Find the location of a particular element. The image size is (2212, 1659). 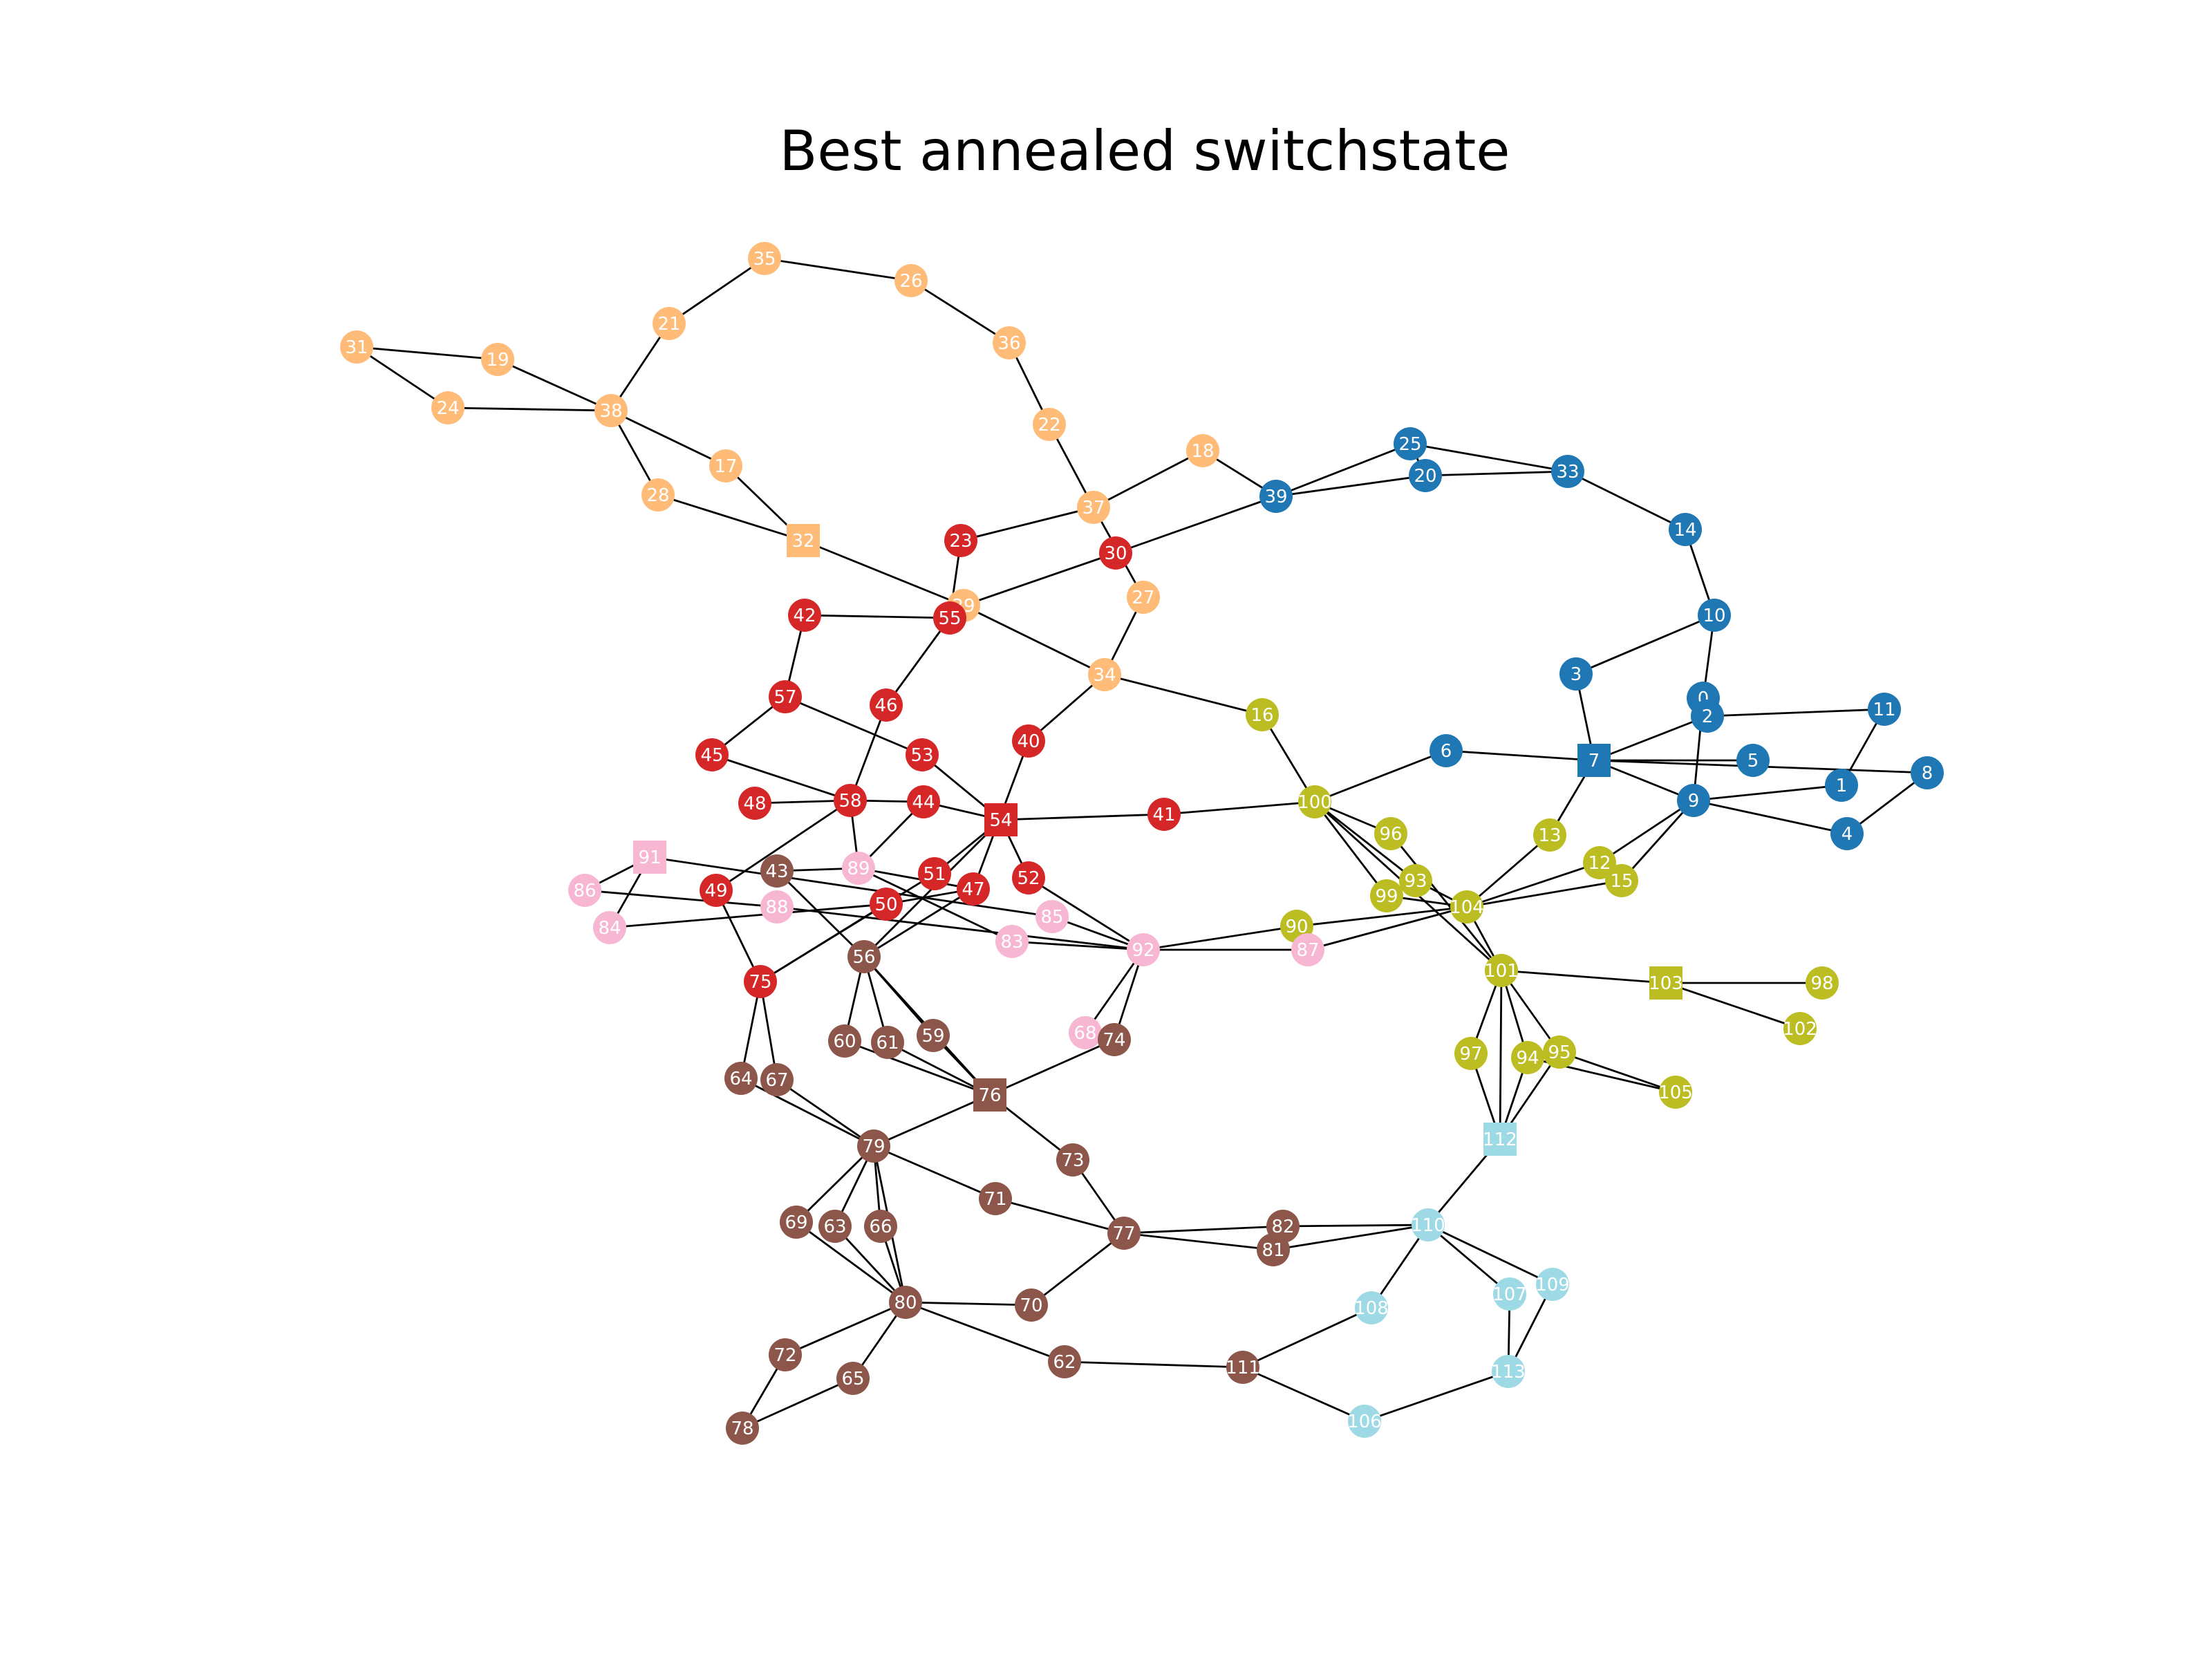

node-97: 97 is located at coordinates (1471, 1053).